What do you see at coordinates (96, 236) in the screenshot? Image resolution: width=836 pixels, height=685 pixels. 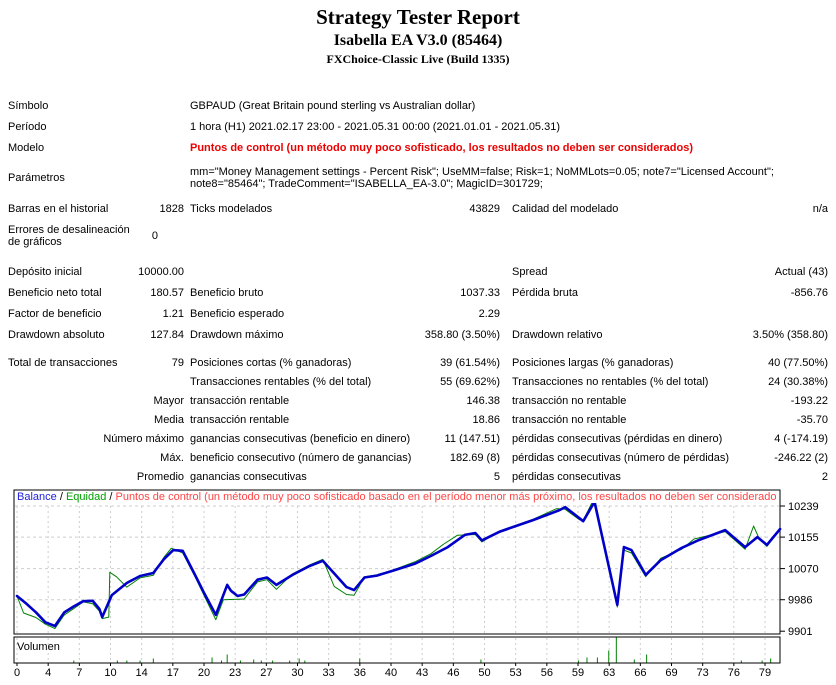 I see `table-cell-group: Errores de desalineación de gráficos 0` at bounding box center [96, 236].